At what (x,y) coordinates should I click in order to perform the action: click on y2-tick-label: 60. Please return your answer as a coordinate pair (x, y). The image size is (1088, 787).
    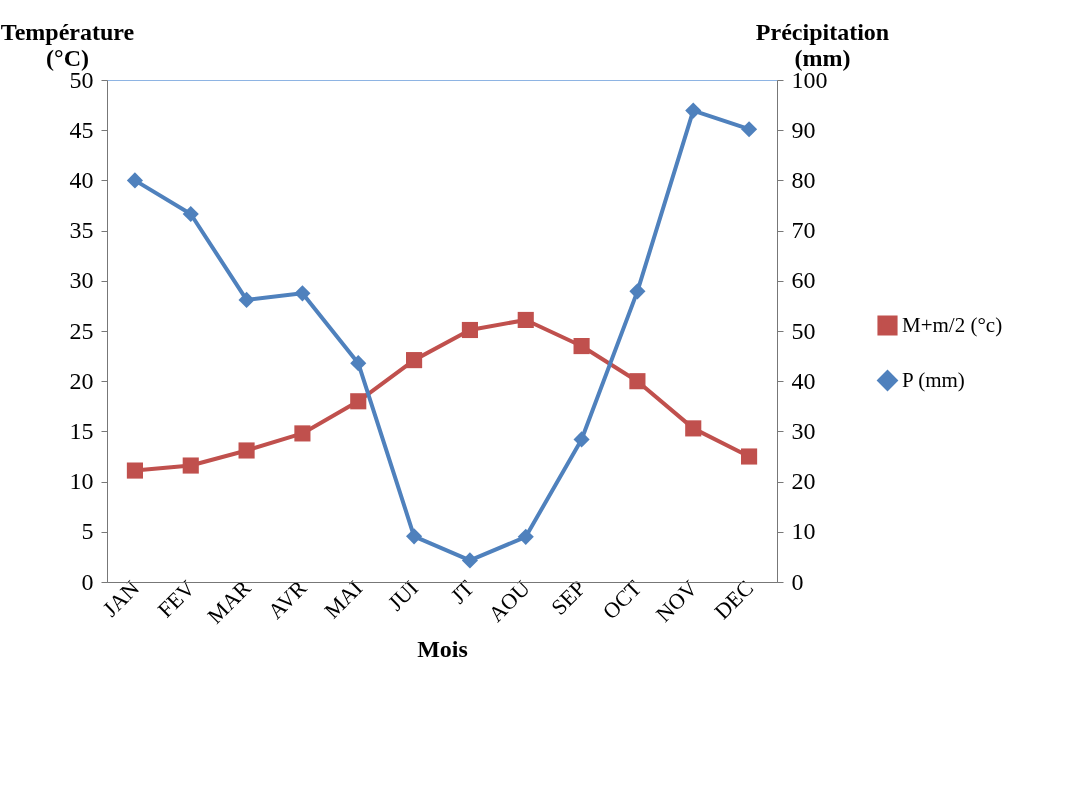
    Looking at the image, I should click on (803, 280).